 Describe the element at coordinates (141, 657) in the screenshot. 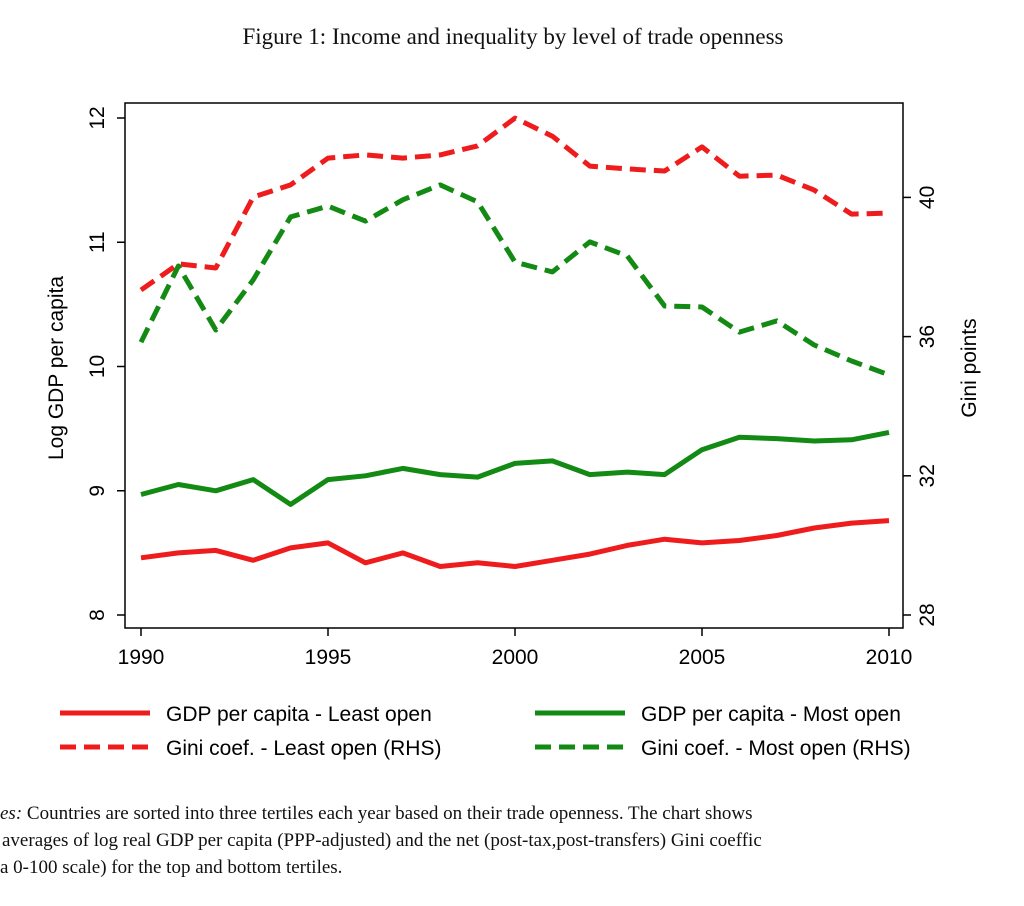

I see `x-tick-label: 1990` at that location.